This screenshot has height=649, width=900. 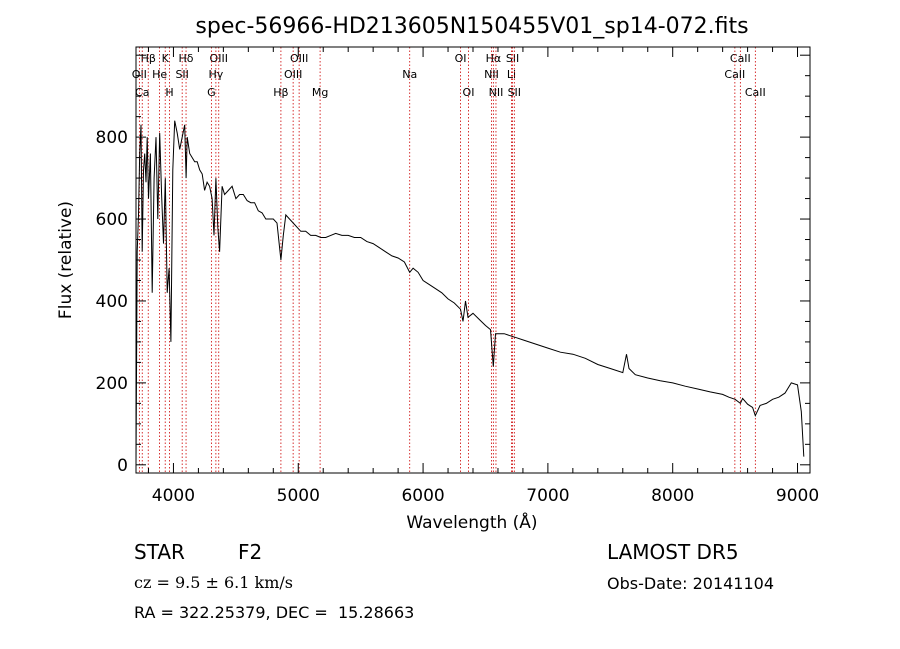 I want to click on x-tick-label: 6000, so click(x=422, y=496).